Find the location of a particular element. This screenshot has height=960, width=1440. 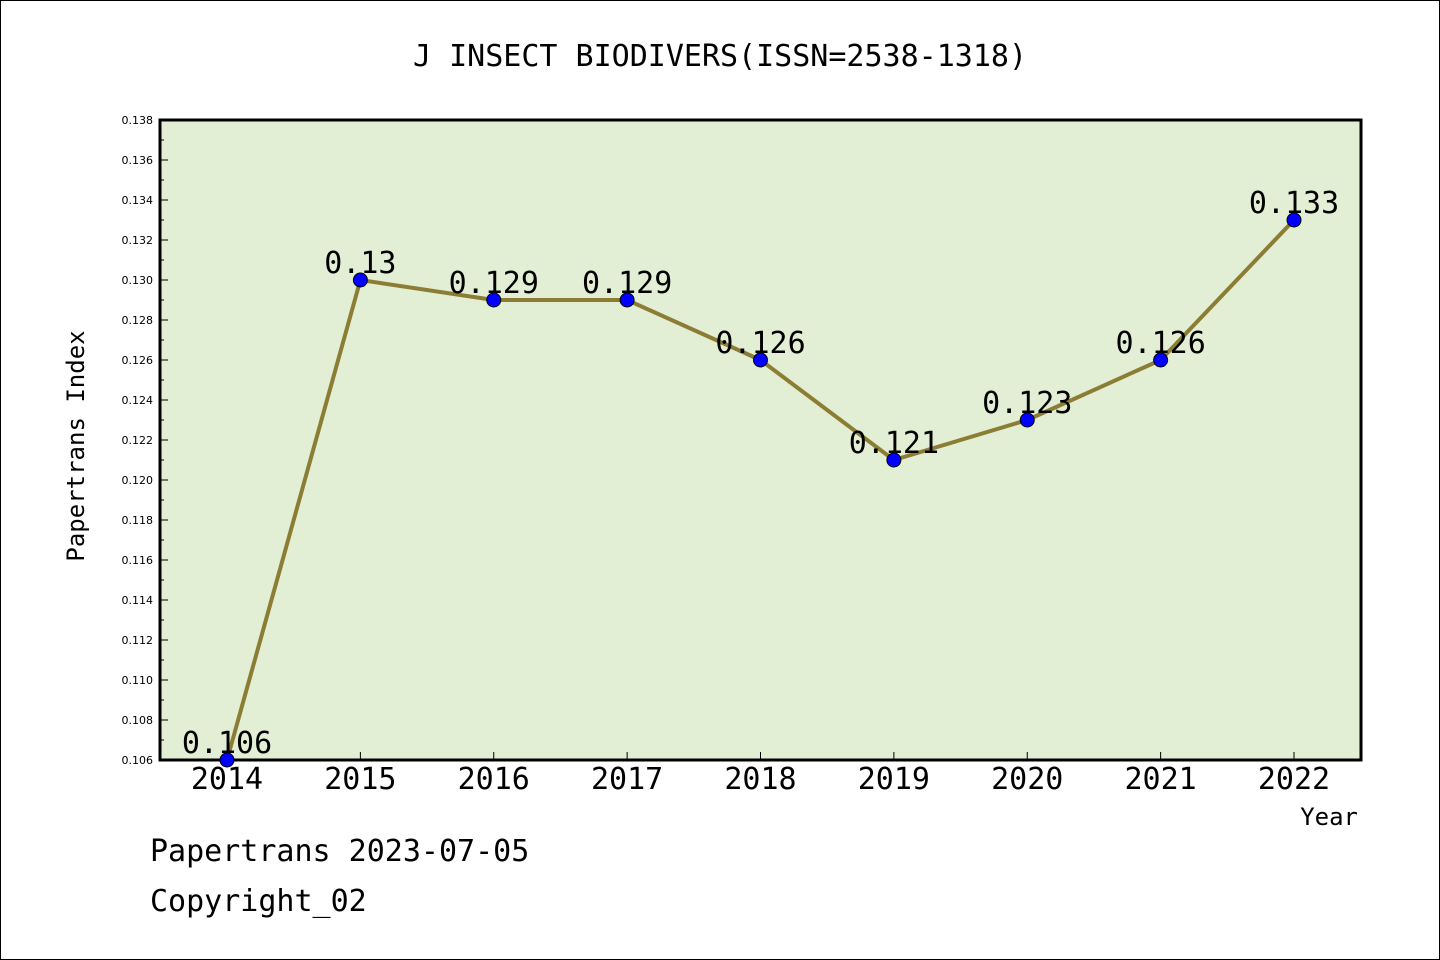

y-tick-label: 0.128 is located at coordinates (138, 320).